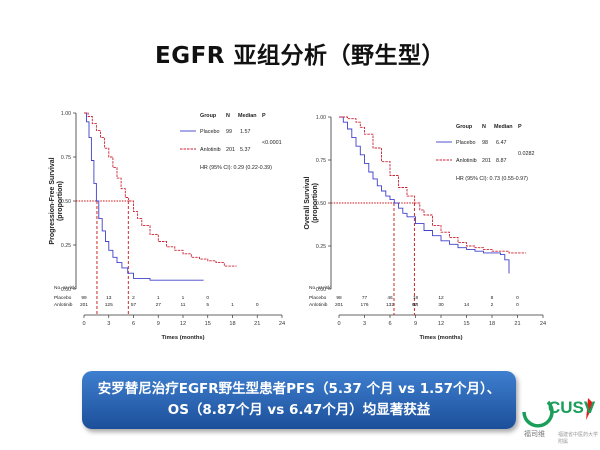  Describe the element at coordinates (534, 434) in the screenshot. I see `logo-subtext: 福司维` at that location.